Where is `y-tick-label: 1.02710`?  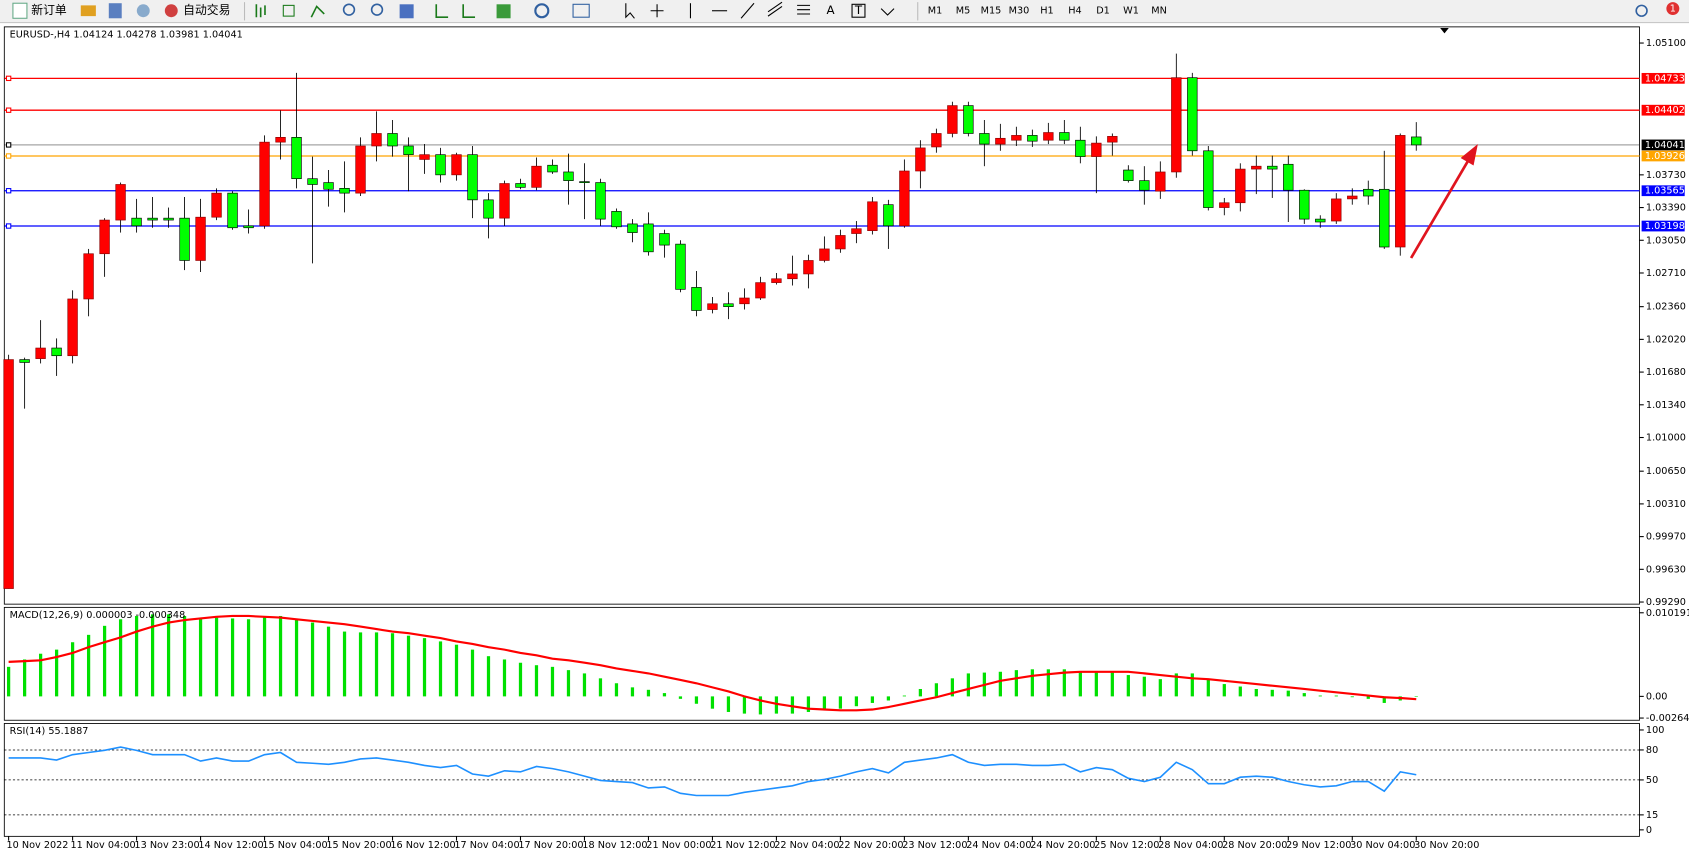
y-tick-label: 1.02710 is located at coordinates (1666, 273).